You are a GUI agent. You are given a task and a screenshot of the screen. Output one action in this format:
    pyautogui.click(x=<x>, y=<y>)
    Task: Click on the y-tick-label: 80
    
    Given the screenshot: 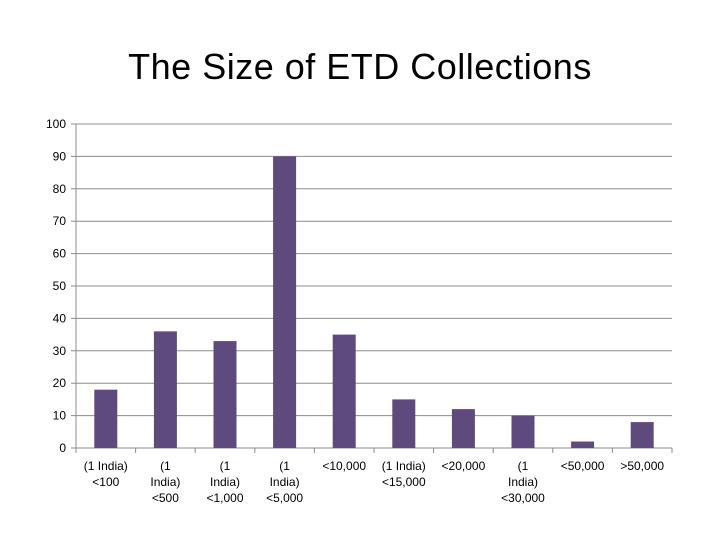 What is the action you would take?
    pyautogui.click(x=60, y=189)
    